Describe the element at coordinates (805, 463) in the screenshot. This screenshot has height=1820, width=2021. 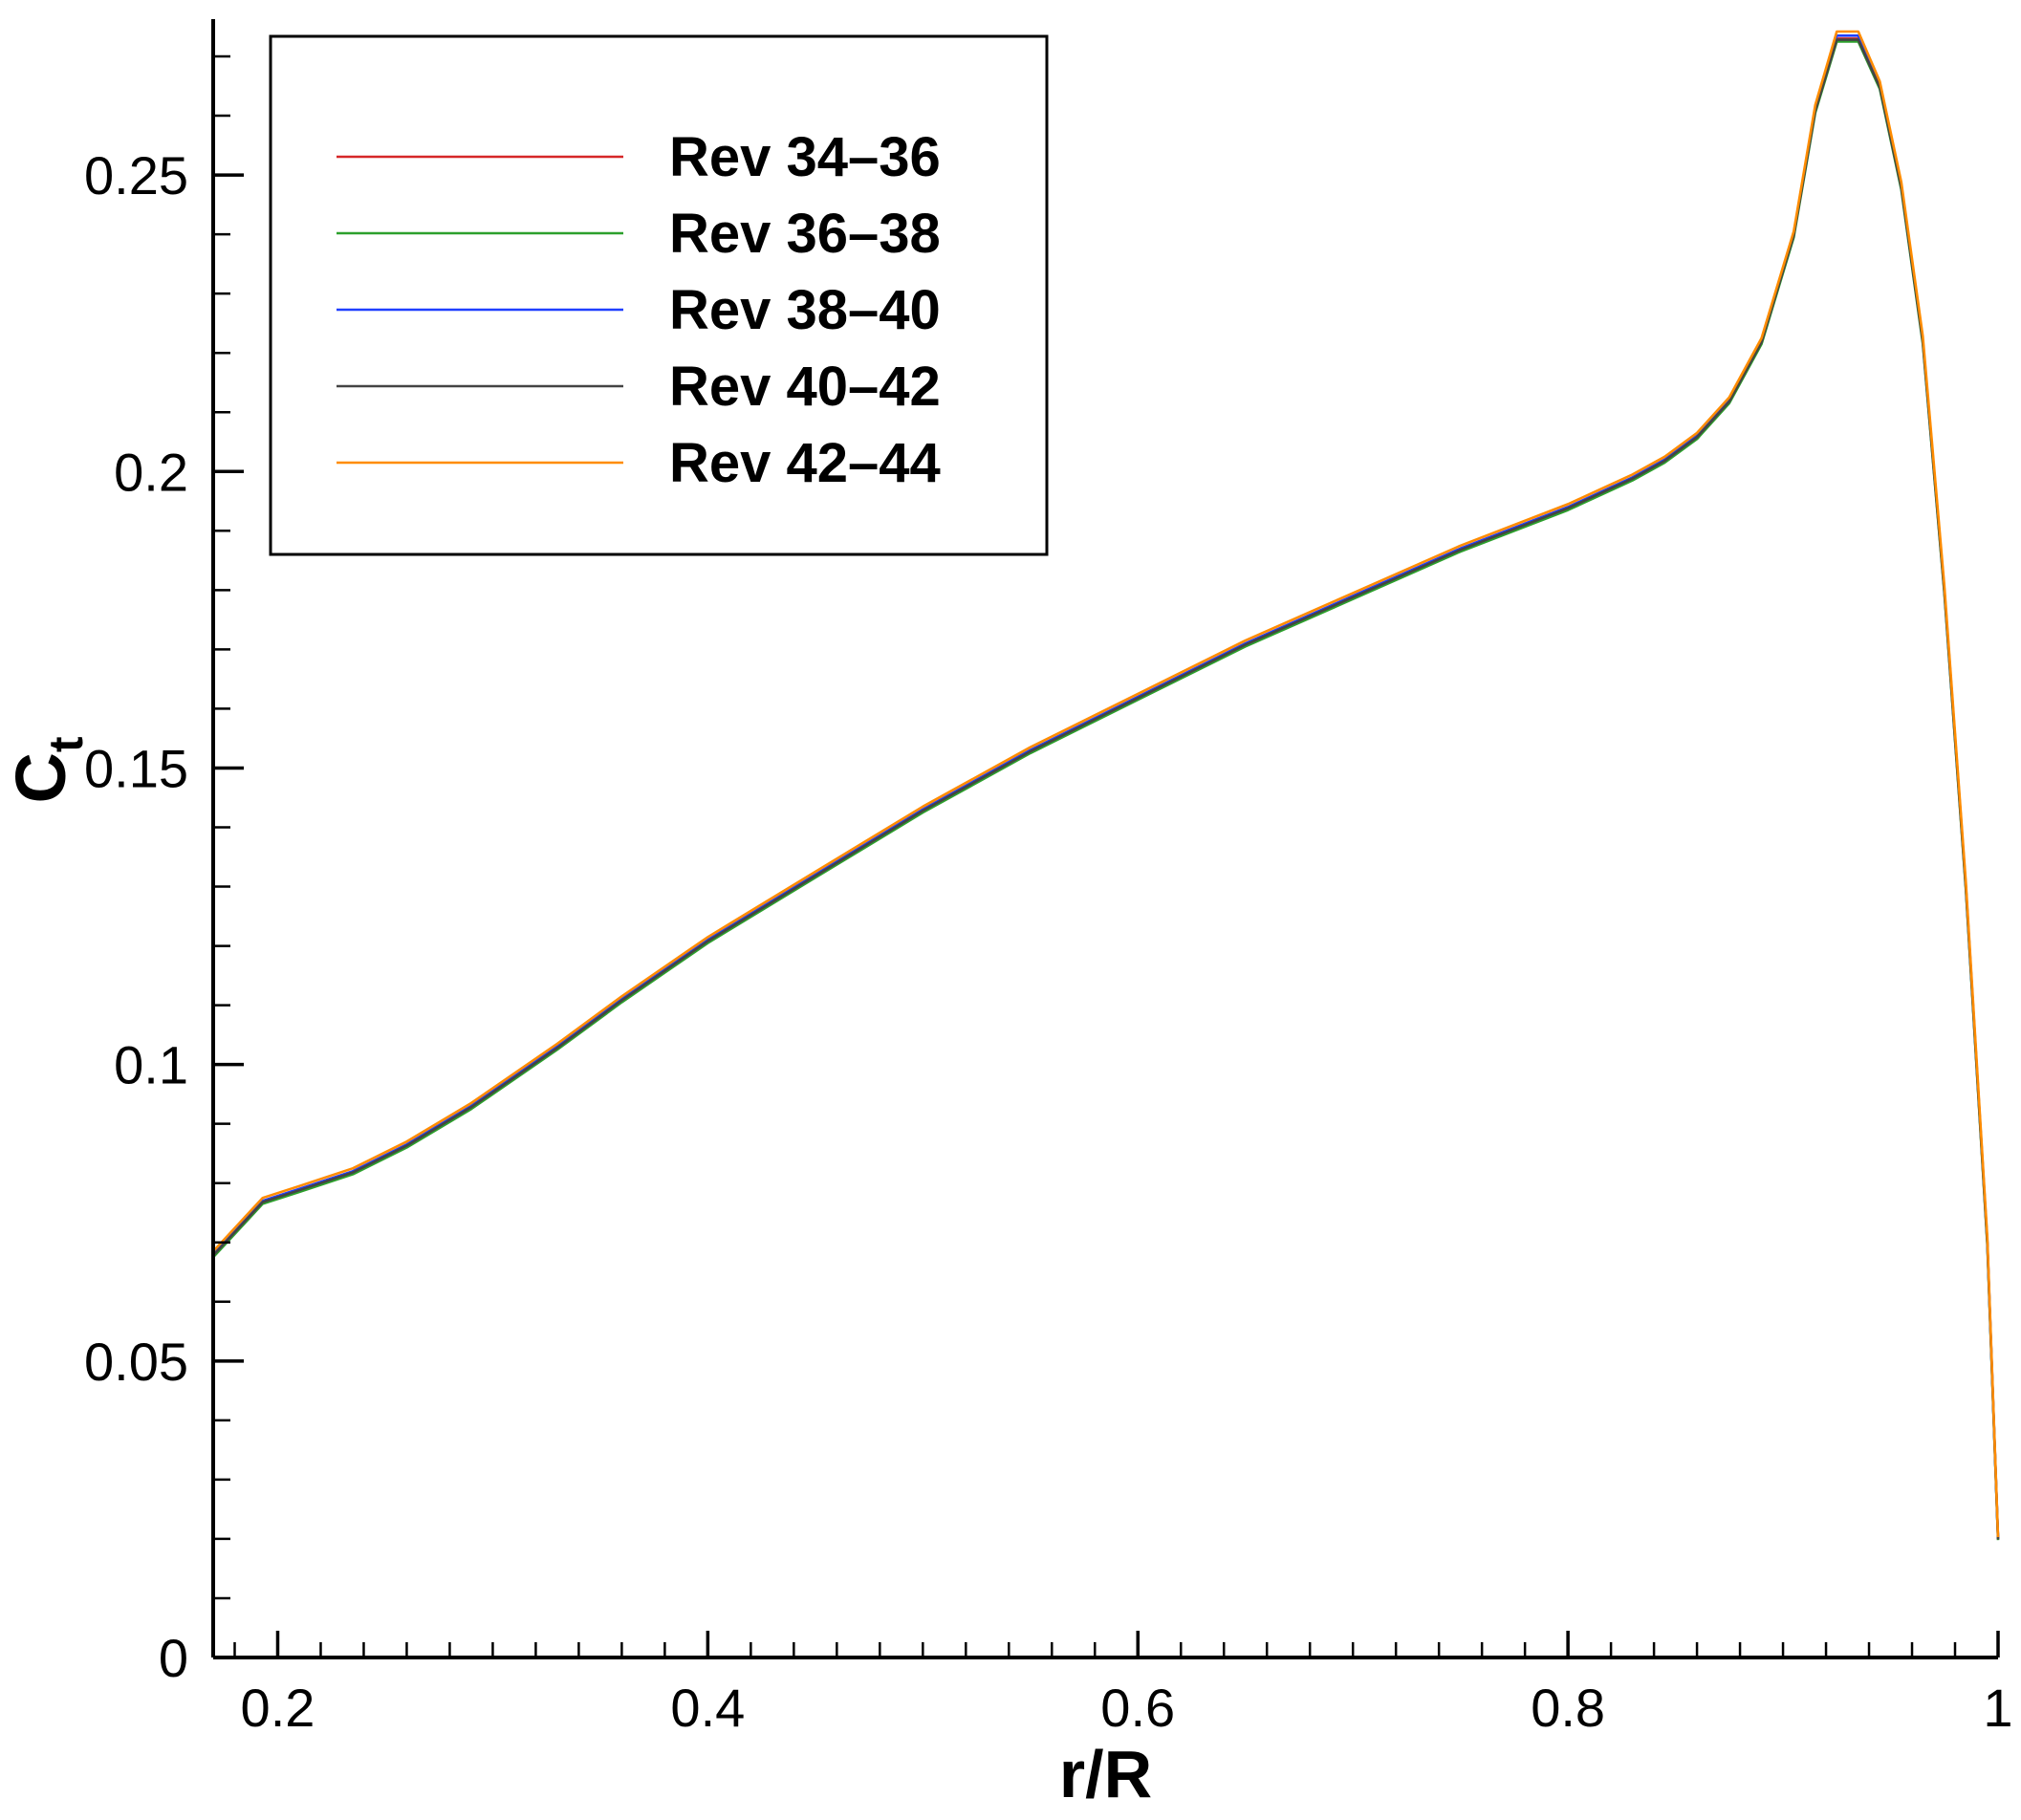
I see `legend-label-5: Rev 42–44` at that location.